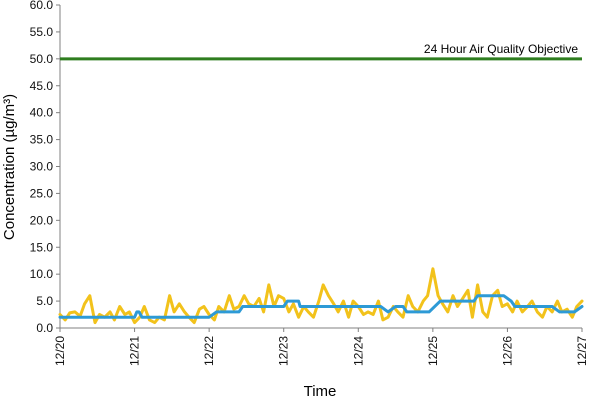 This screenshot has width=600, height=400. Describe the element at coordinates (60, 351) in the screenshot. I see `x-tick-label: 12/20` at that location.